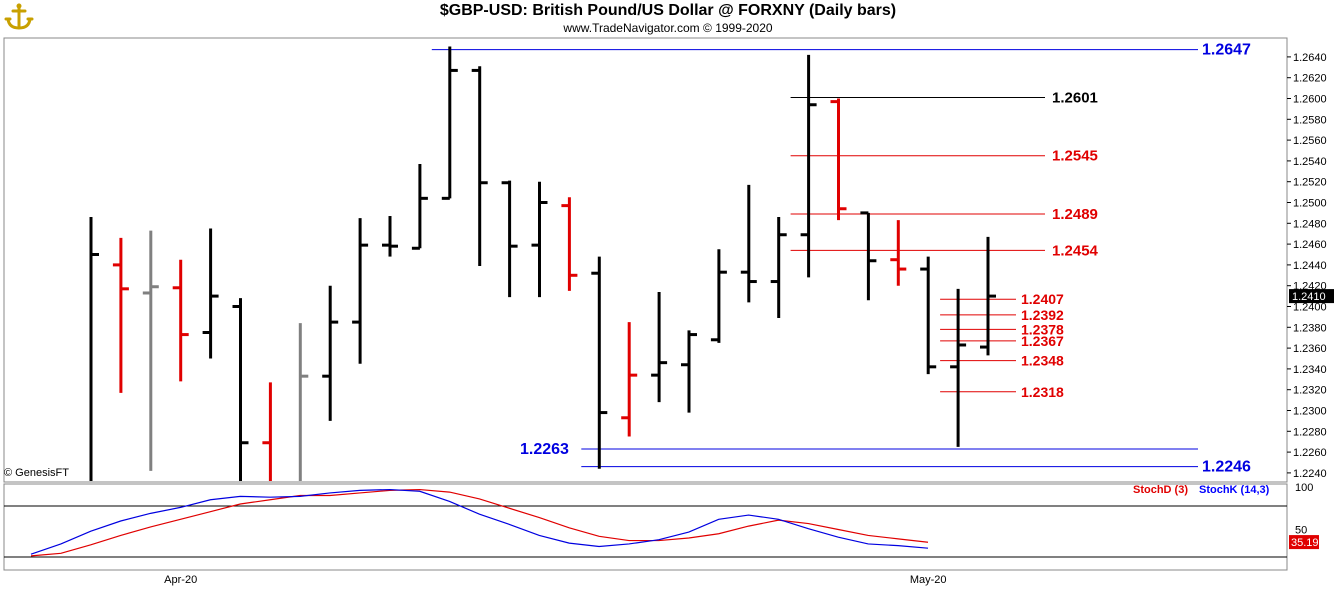 The height and width of the screenshot is (591, 1336). Describe the element at coordinates (1075, 214) in the screenshot. I see `price-level-label: 1.2489` at that location.